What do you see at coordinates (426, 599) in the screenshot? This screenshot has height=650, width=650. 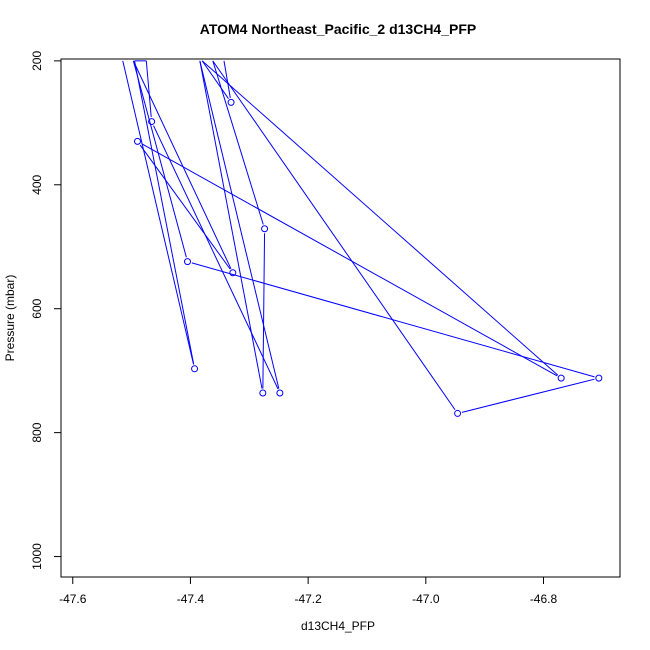 I see `x-tick-label: -47.0` at bounding box center [426, 599].